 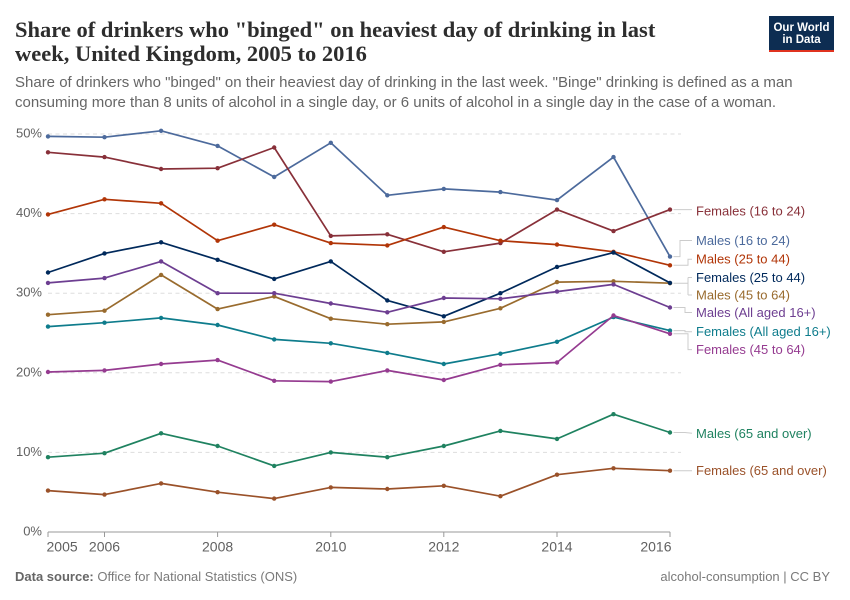 What do you see at coordinates (104, 547) in the screenshot?
I see `svg-text: 2006` at bounding box center [104, 547].